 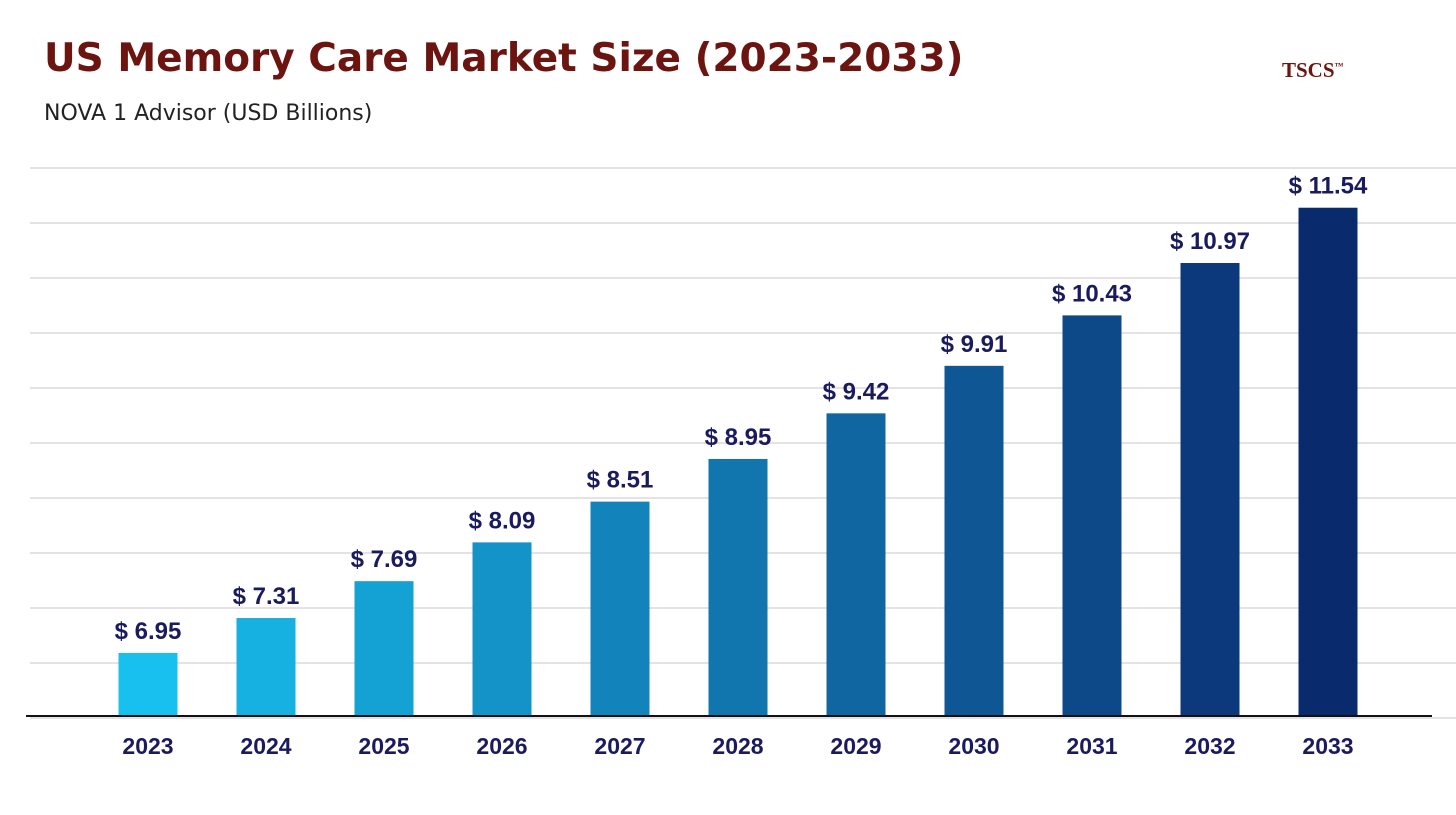 I want to click on bar-2028, so click(x=738, y=587).